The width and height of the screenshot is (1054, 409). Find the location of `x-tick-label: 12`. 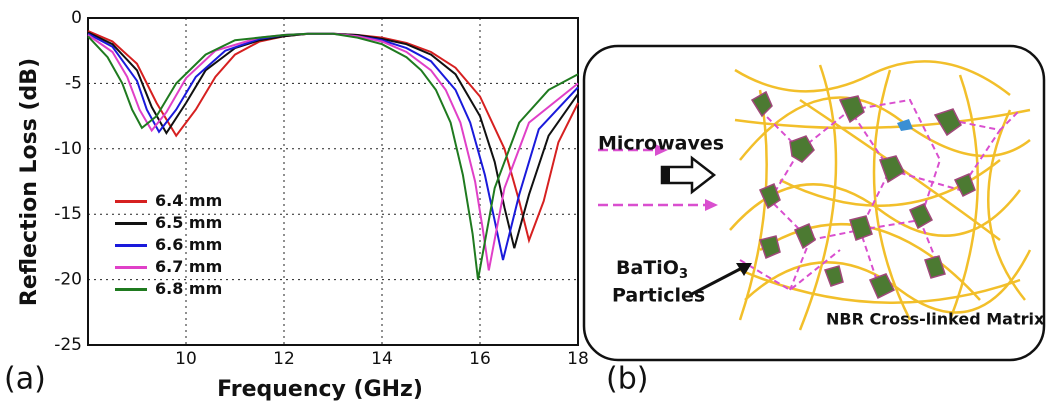

x-tick-label: 12 is located at coordinates (284, 359).